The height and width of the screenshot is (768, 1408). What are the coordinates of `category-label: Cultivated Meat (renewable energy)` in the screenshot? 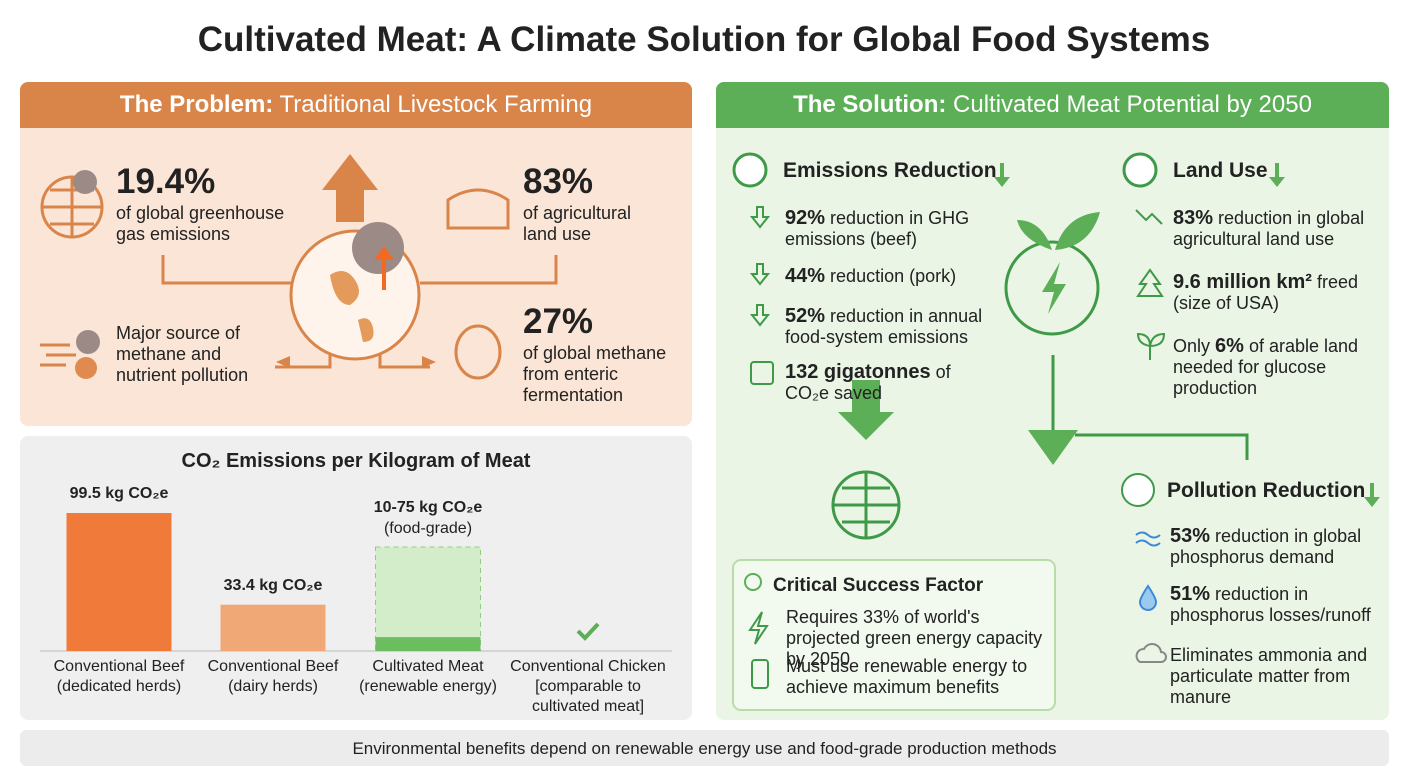 It's located at (428, 676).